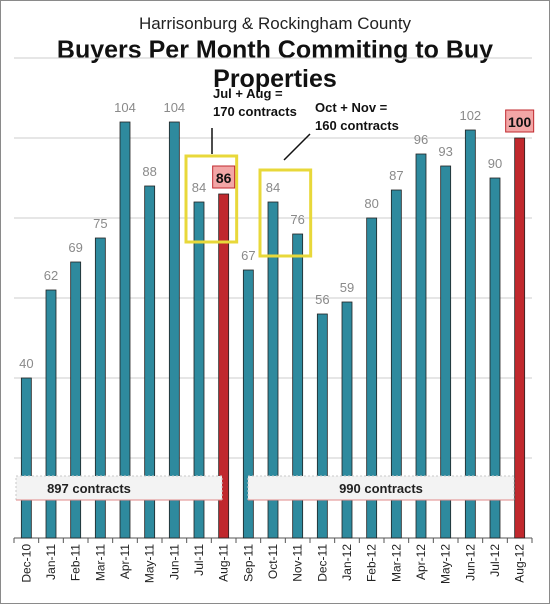 This screenshot has width=550, height=604. What do you see at coordinates (421, 139) in the screenshot?
I see `value-label-Apr-12: 96` at bounding box center [421, 139].